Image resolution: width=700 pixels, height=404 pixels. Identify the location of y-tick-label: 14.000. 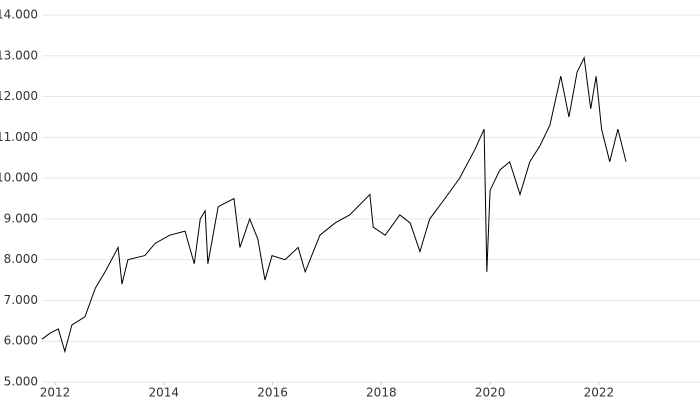
(19, 15).